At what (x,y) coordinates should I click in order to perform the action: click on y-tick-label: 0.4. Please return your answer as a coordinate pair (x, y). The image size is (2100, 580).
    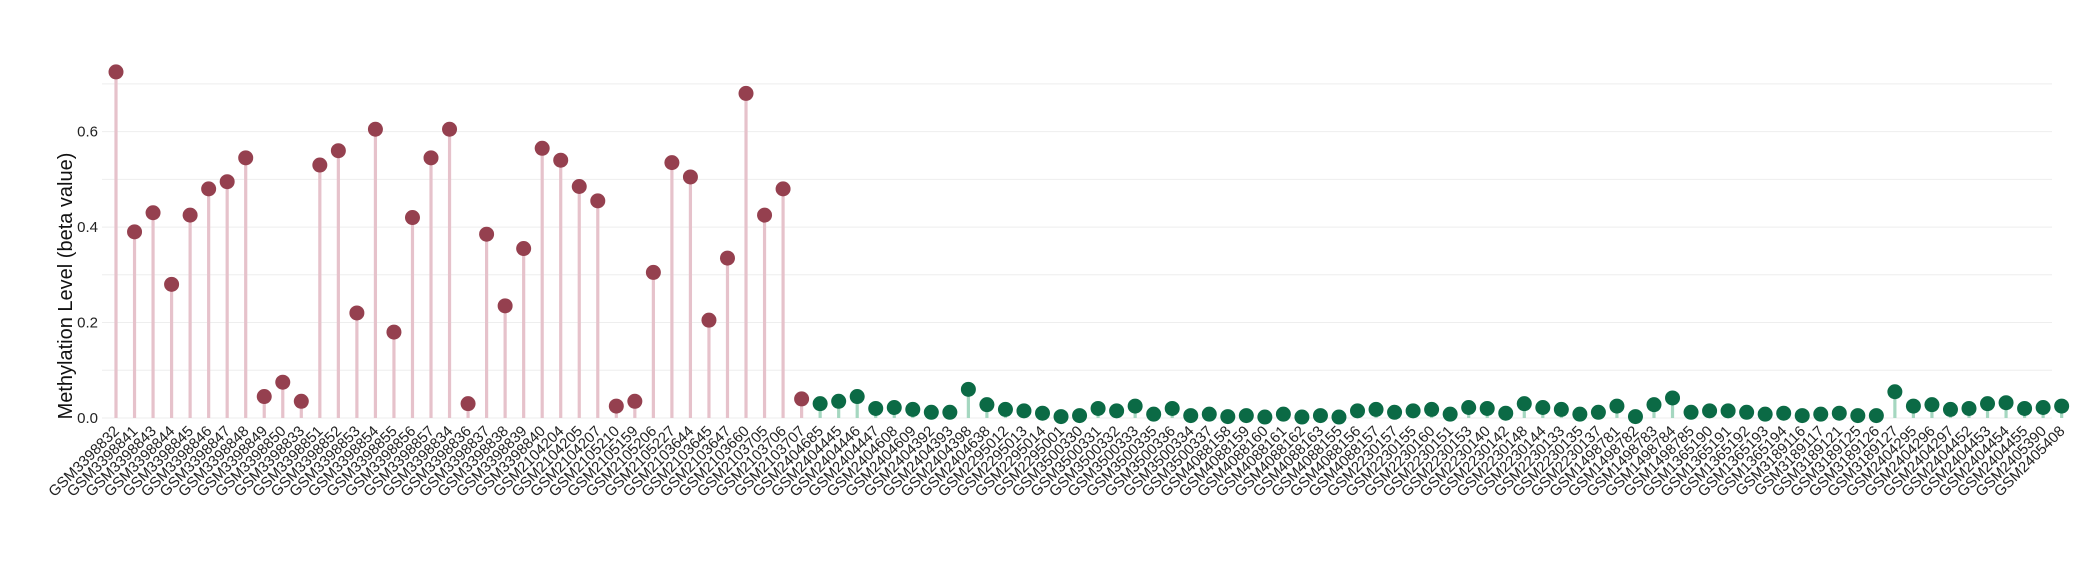
    Looking at the image, I should click on (87, 227).